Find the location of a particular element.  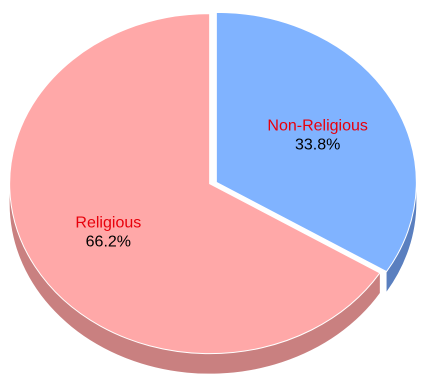

slice-side-non-religious is located at coordinates (401, 237).